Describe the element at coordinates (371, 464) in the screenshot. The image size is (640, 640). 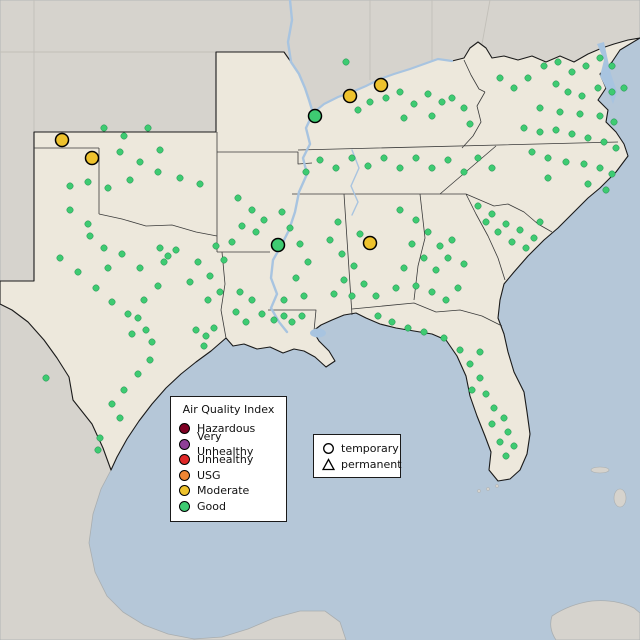
I see `legend-item-label: permanent` at that location.